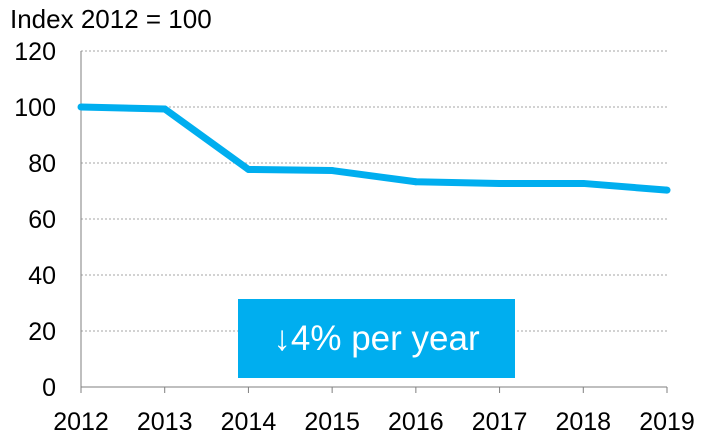  Describe the element at coordinates (35, 108) in the screenshot. I see `y-tick-label: 100` at that location.